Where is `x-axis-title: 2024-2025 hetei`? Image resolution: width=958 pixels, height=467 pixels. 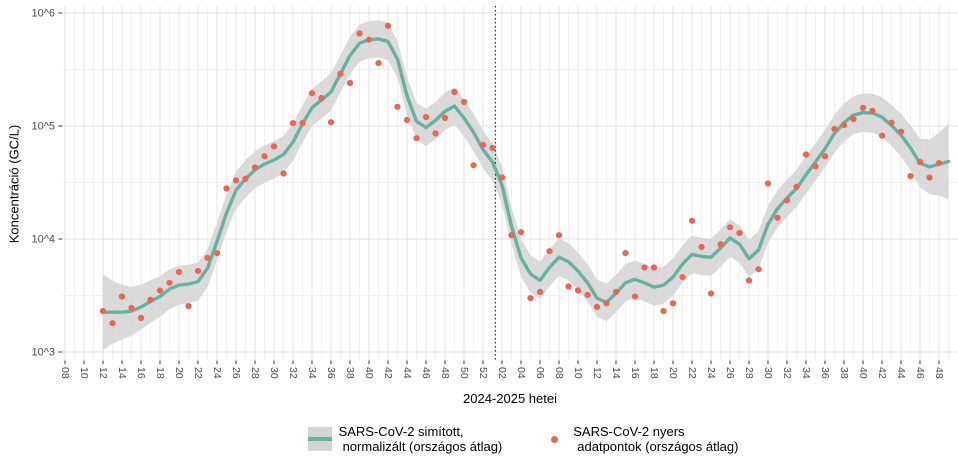
x-axis-title: 2024-2025 hetei is located at coordinates (510, 398).